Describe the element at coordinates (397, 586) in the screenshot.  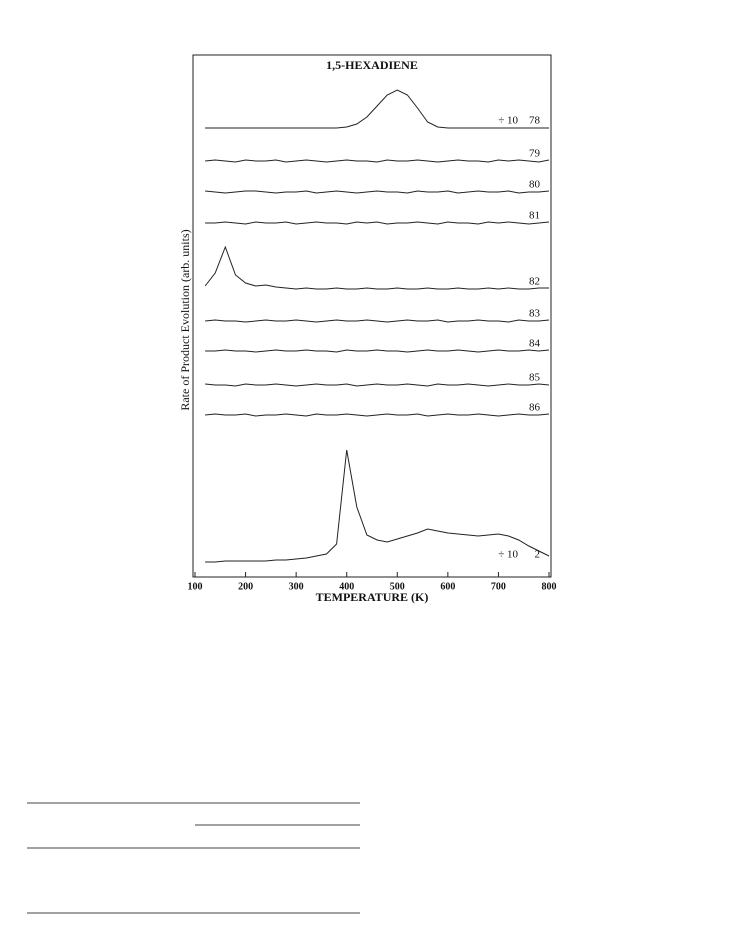
I see `x-tick-label: 500` at that location.